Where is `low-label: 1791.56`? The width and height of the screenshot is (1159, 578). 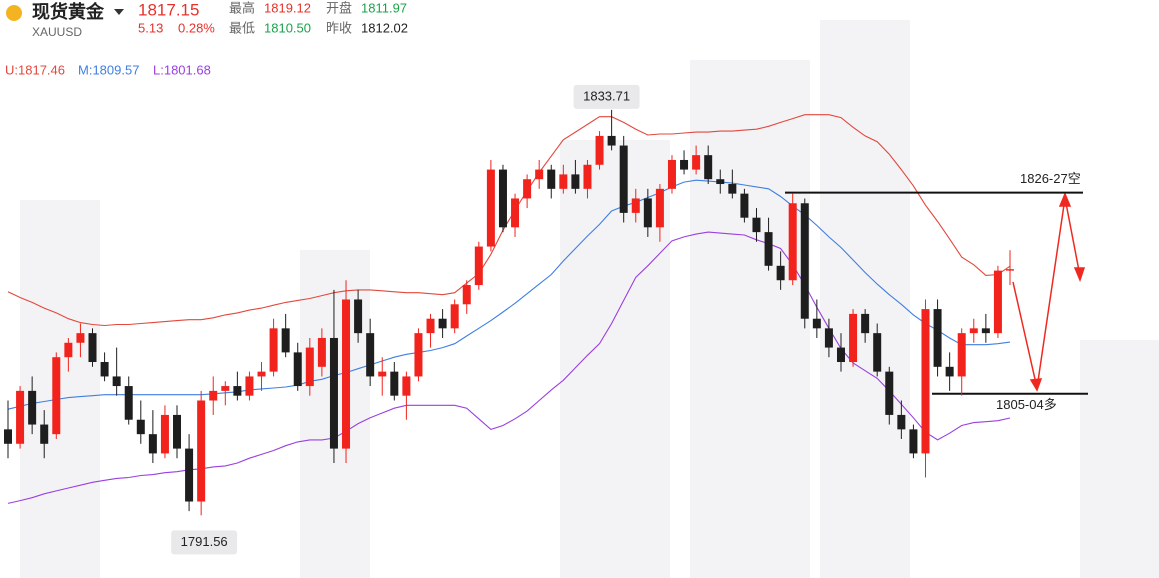
low-label: 1791.56 is located at coordinates (204, 541).